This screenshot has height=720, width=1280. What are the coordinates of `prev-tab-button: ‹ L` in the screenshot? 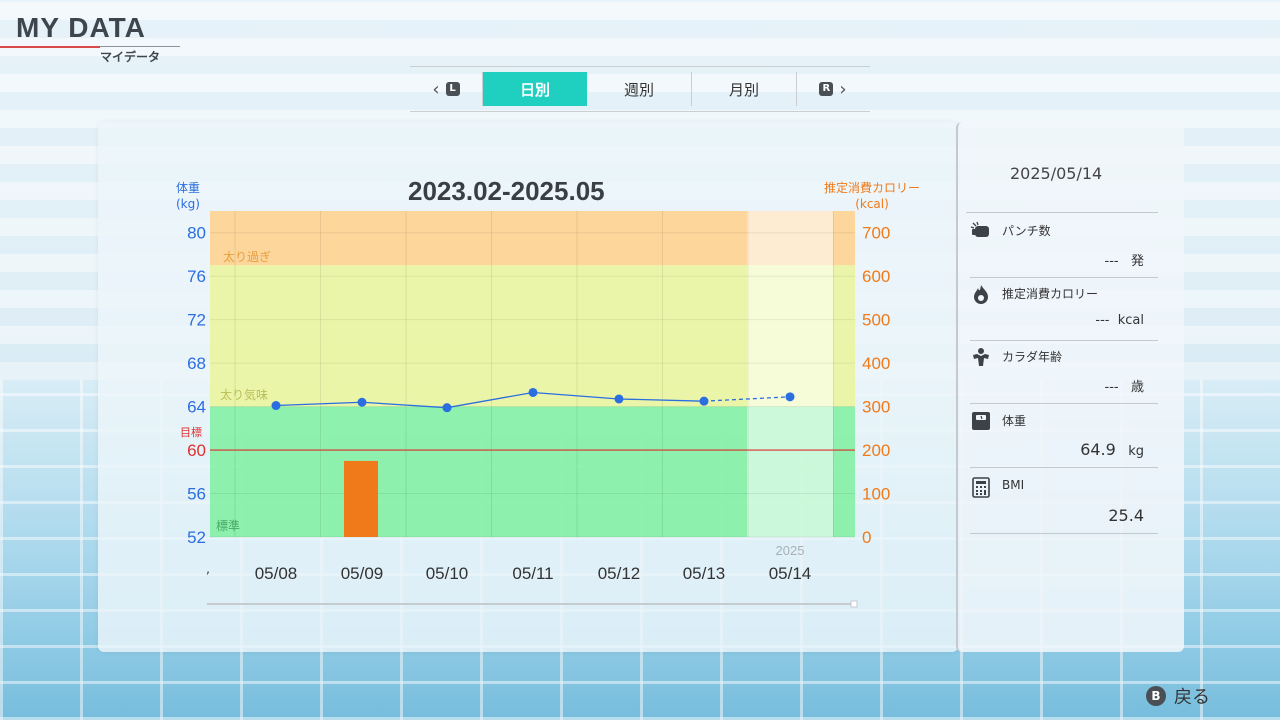 It's located at (446, 89).